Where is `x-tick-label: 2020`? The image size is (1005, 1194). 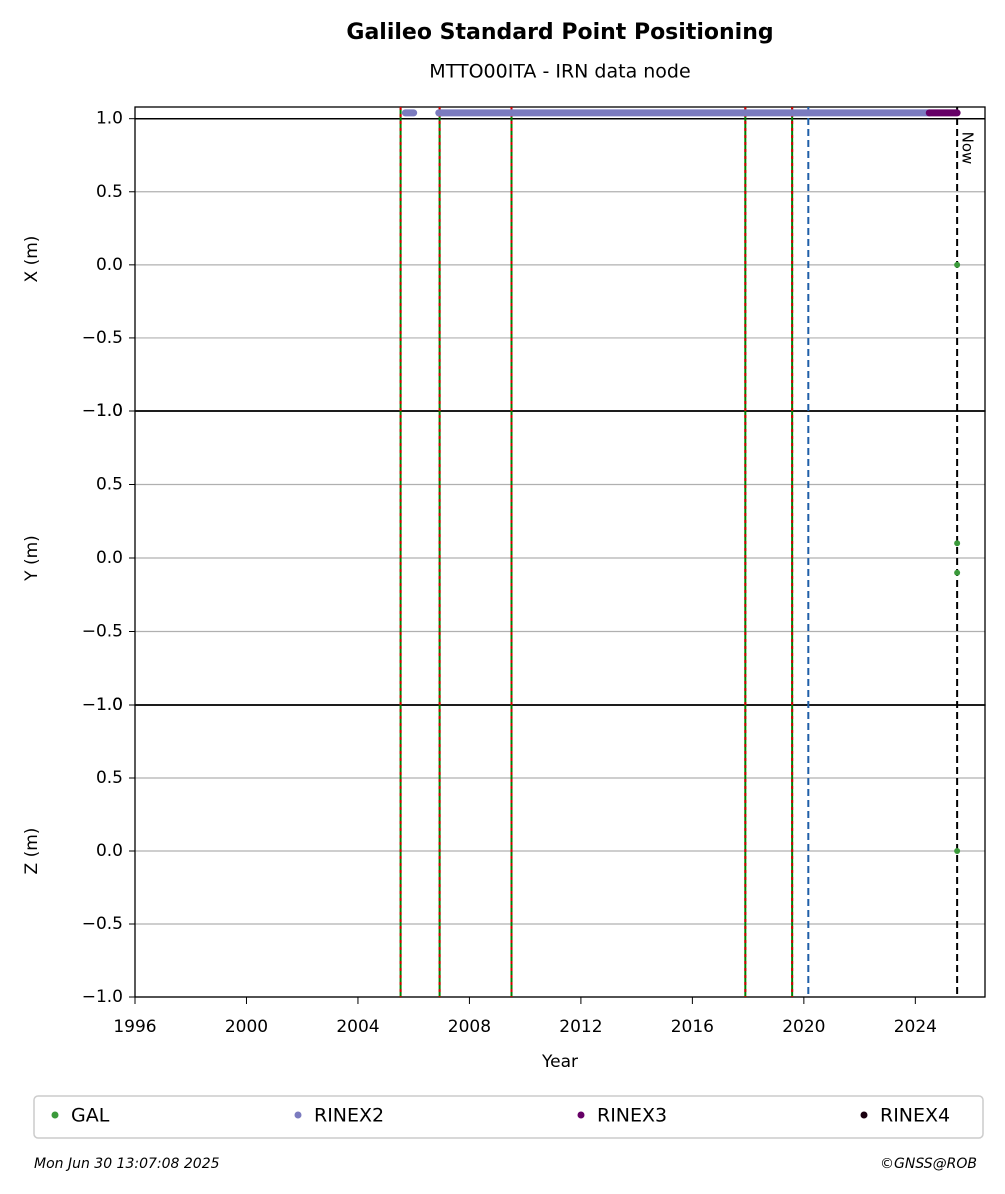 x-tick-label: 2020 is located at coordinates (803, 1027).